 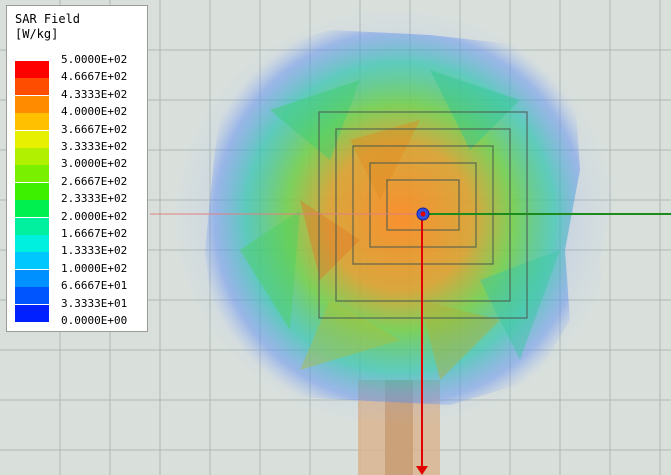 I want to click on legend-label: 0.0000E+00, so click(x=94, y=320).